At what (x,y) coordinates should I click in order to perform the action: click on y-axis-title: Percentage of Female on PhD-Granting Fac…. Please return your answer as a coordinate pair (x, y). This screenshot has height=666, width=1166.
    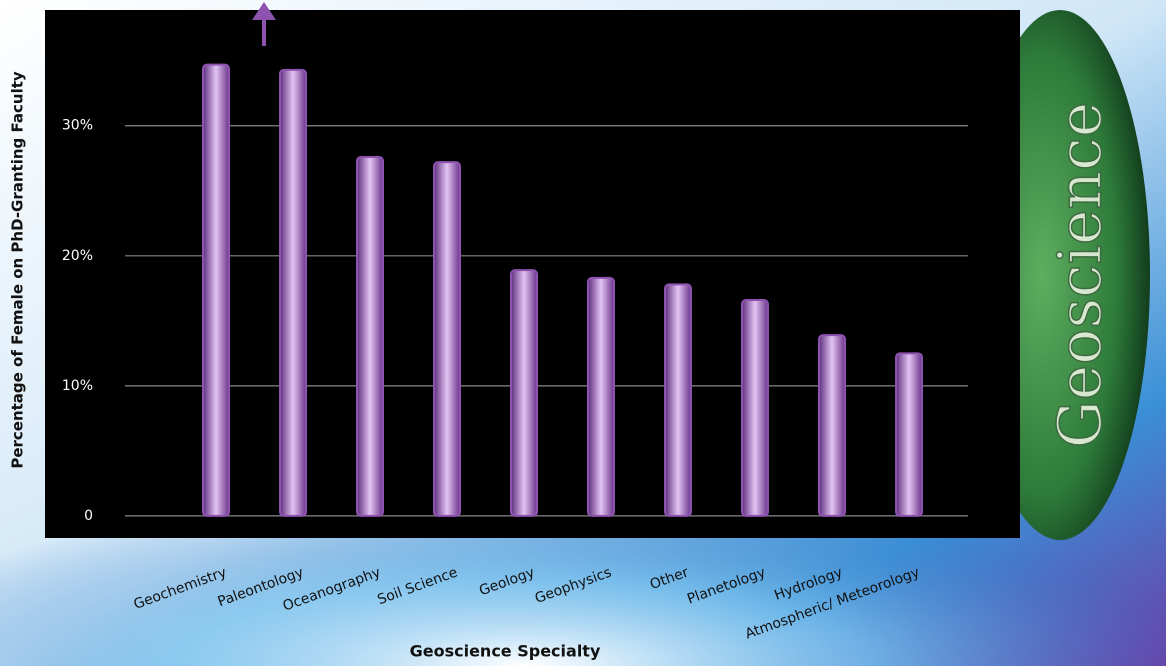
    Looking at the image, I should click on (18, 270).